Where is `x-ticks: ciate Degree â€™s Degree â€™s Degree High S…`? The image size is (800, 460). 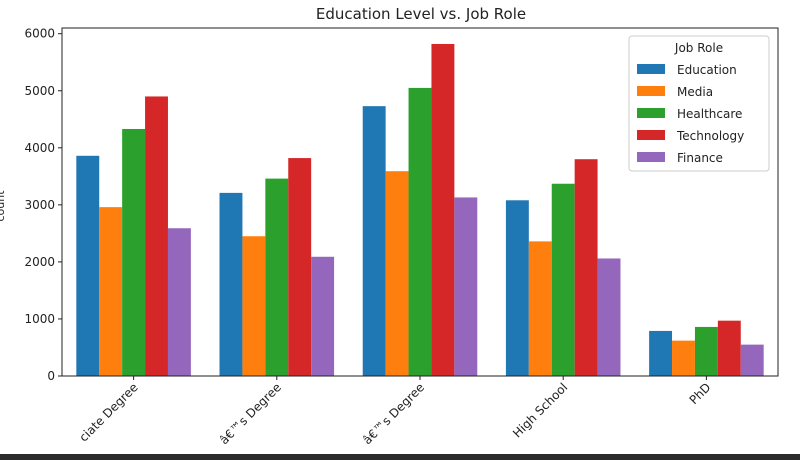 x-ticks: ciate Degree â€™s Degree â€™s Degree High S… is located at coordinates (395, 411).